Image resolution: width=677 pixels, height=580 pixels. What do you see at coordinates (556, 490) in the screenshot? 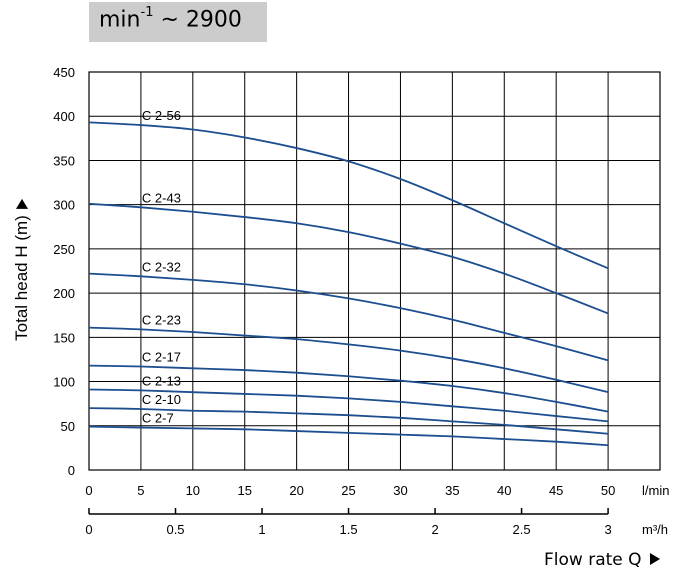
I see `x-tick-label: 45` at bounding box center [556, 490].